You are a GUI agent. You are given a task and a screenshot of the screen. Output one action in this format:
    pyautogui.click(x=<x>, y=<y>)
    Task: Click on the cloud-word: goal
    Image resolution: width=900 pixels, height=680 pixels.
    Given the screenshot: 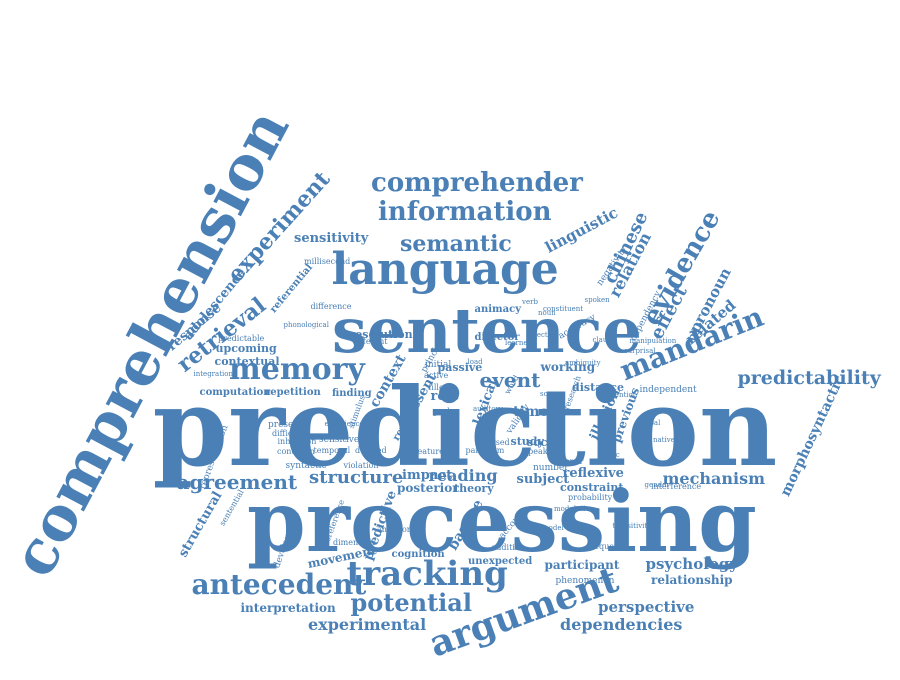 What is the action you would take?
    pyautogui.click(x=441, y=411)
    